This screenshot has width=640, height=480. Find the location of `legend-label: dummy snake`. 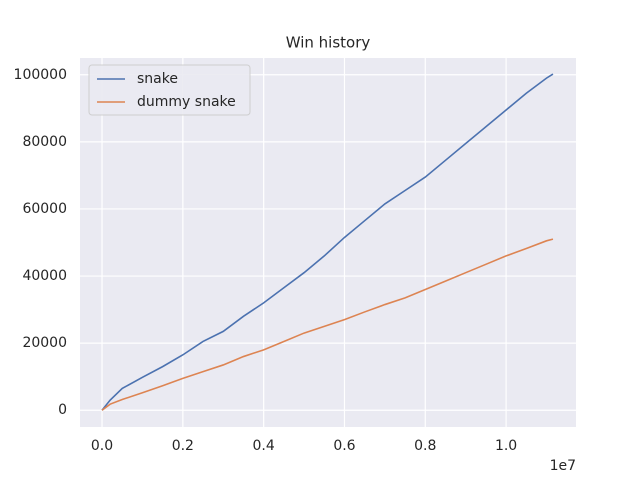

legend-label: dummy snake is located at coordinates (186, 102).